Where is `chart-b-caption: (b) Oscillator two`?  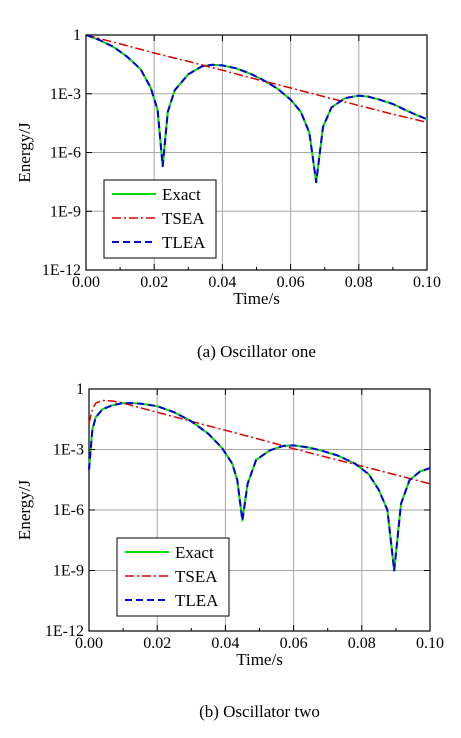 chart-b-caption: (b) Oscillator two is located at coordinates (259, 711).